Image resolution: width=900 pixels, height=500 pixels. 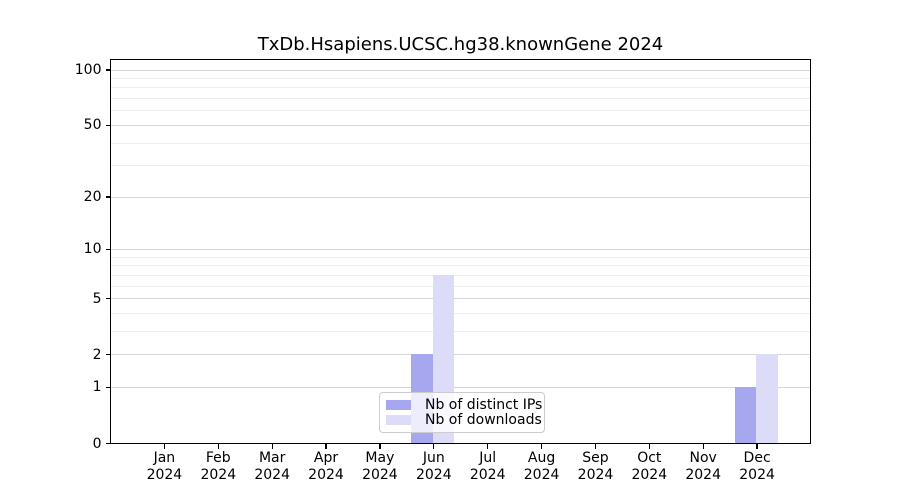 What do you see at coordinates (484, 405) in the screenshot?
I see `legend-label: Nb of distinct IPs` at bounding box center [484, 405].